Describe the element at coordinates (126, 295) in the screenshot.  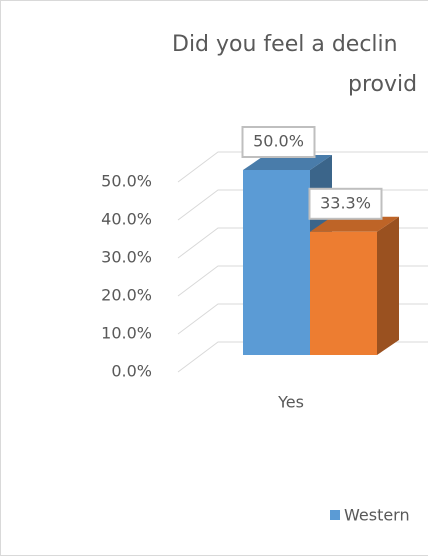
I see `y-tick-label: 20.0%` at that location.